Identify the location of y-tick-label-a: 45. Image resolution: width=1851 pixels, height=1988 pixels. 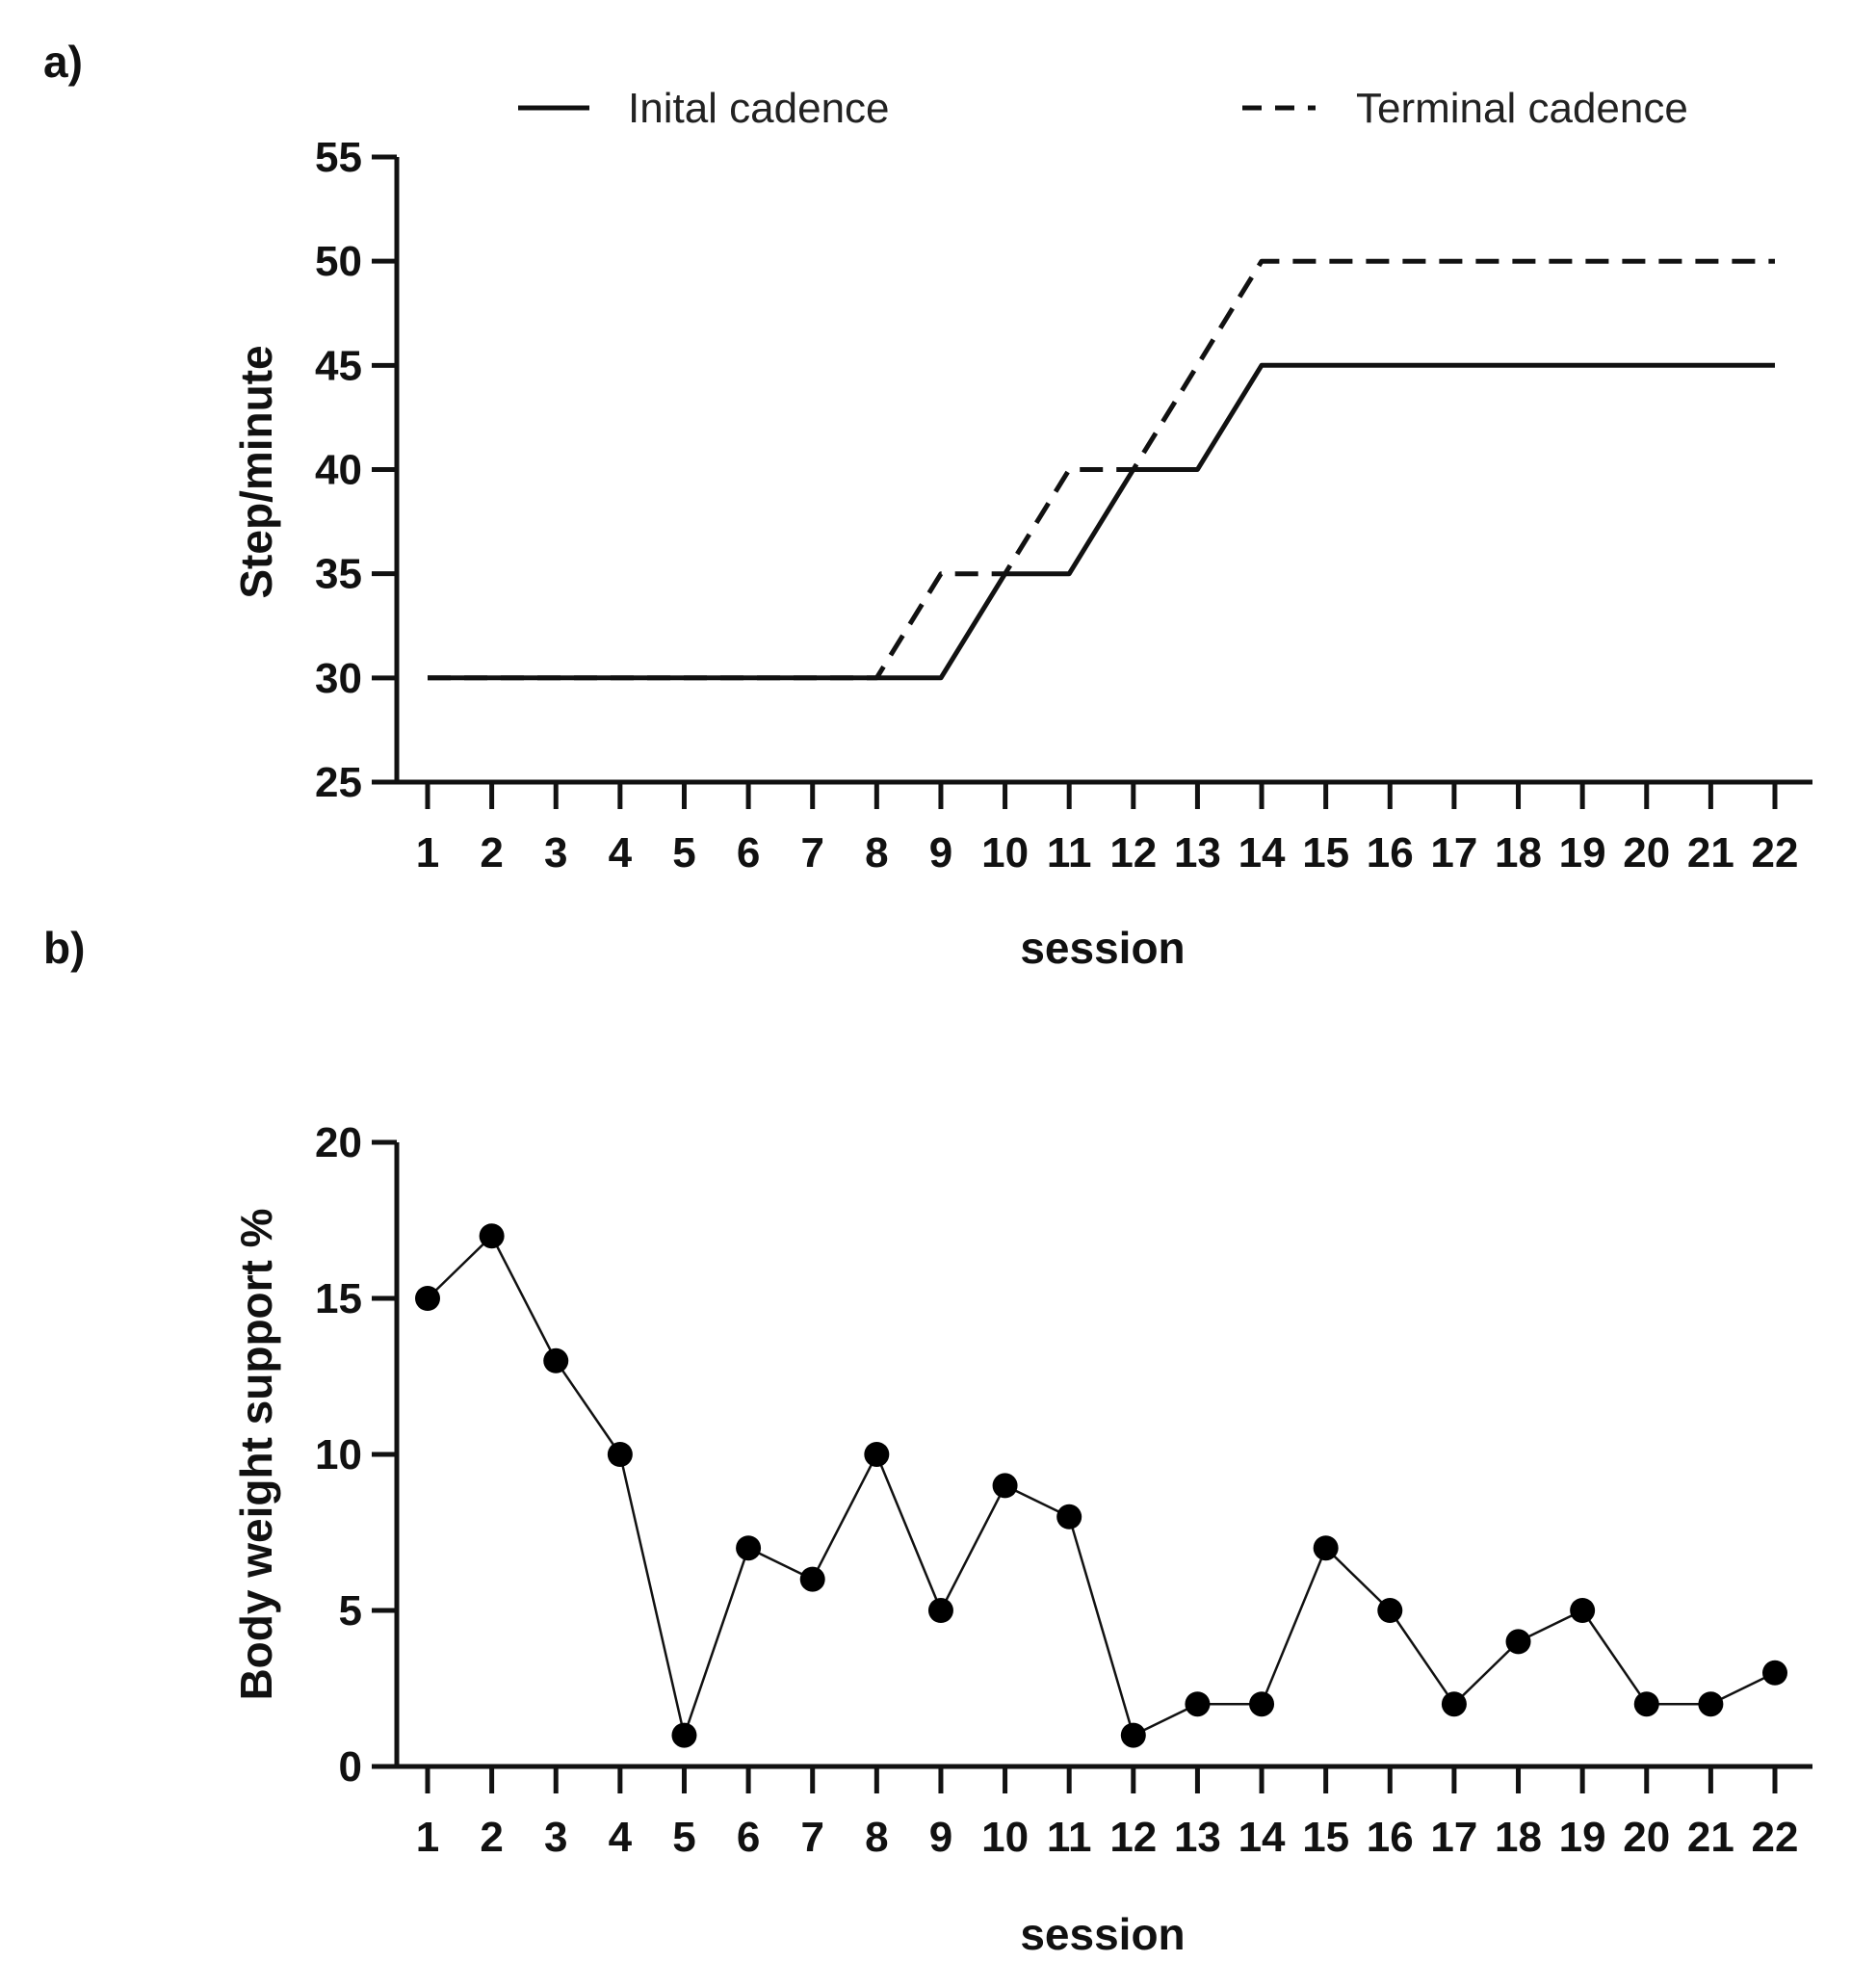
(338, 365).